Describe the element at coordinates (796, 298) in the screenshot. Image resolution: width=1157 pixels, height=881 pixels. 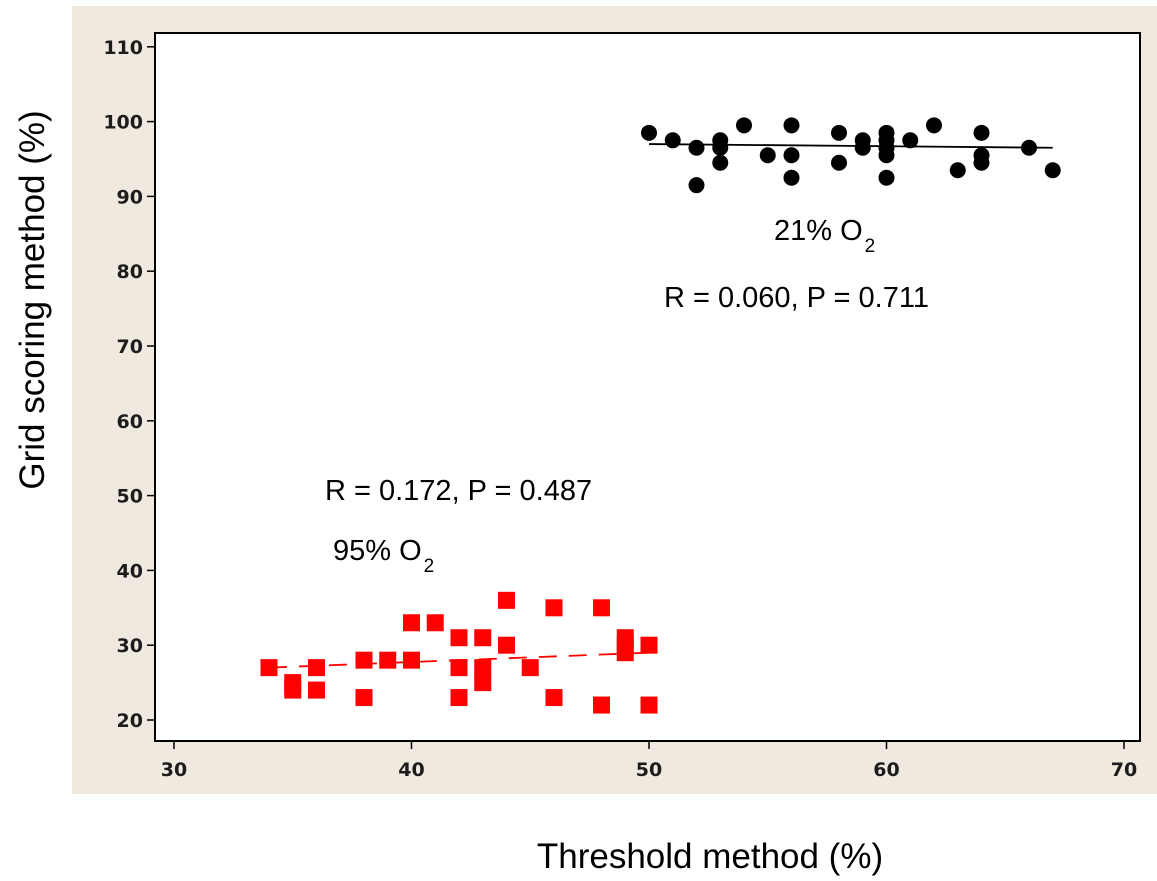
I see `upper-stats-annotation: R = 0.060, P = 0.711` at that location.